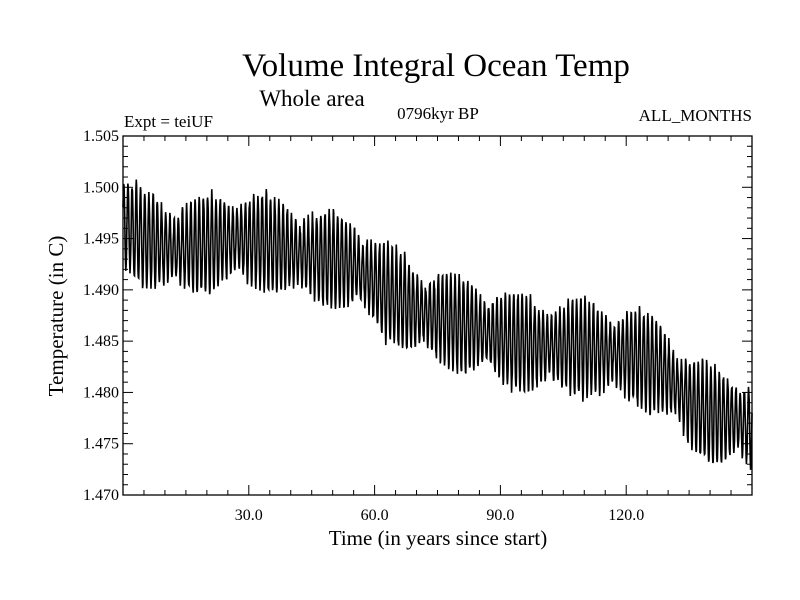  What do you see at coordinates (695, 115) in the screenshot?
I see `months-label: ALL_MONTHS` at bounding box center [695, 115].